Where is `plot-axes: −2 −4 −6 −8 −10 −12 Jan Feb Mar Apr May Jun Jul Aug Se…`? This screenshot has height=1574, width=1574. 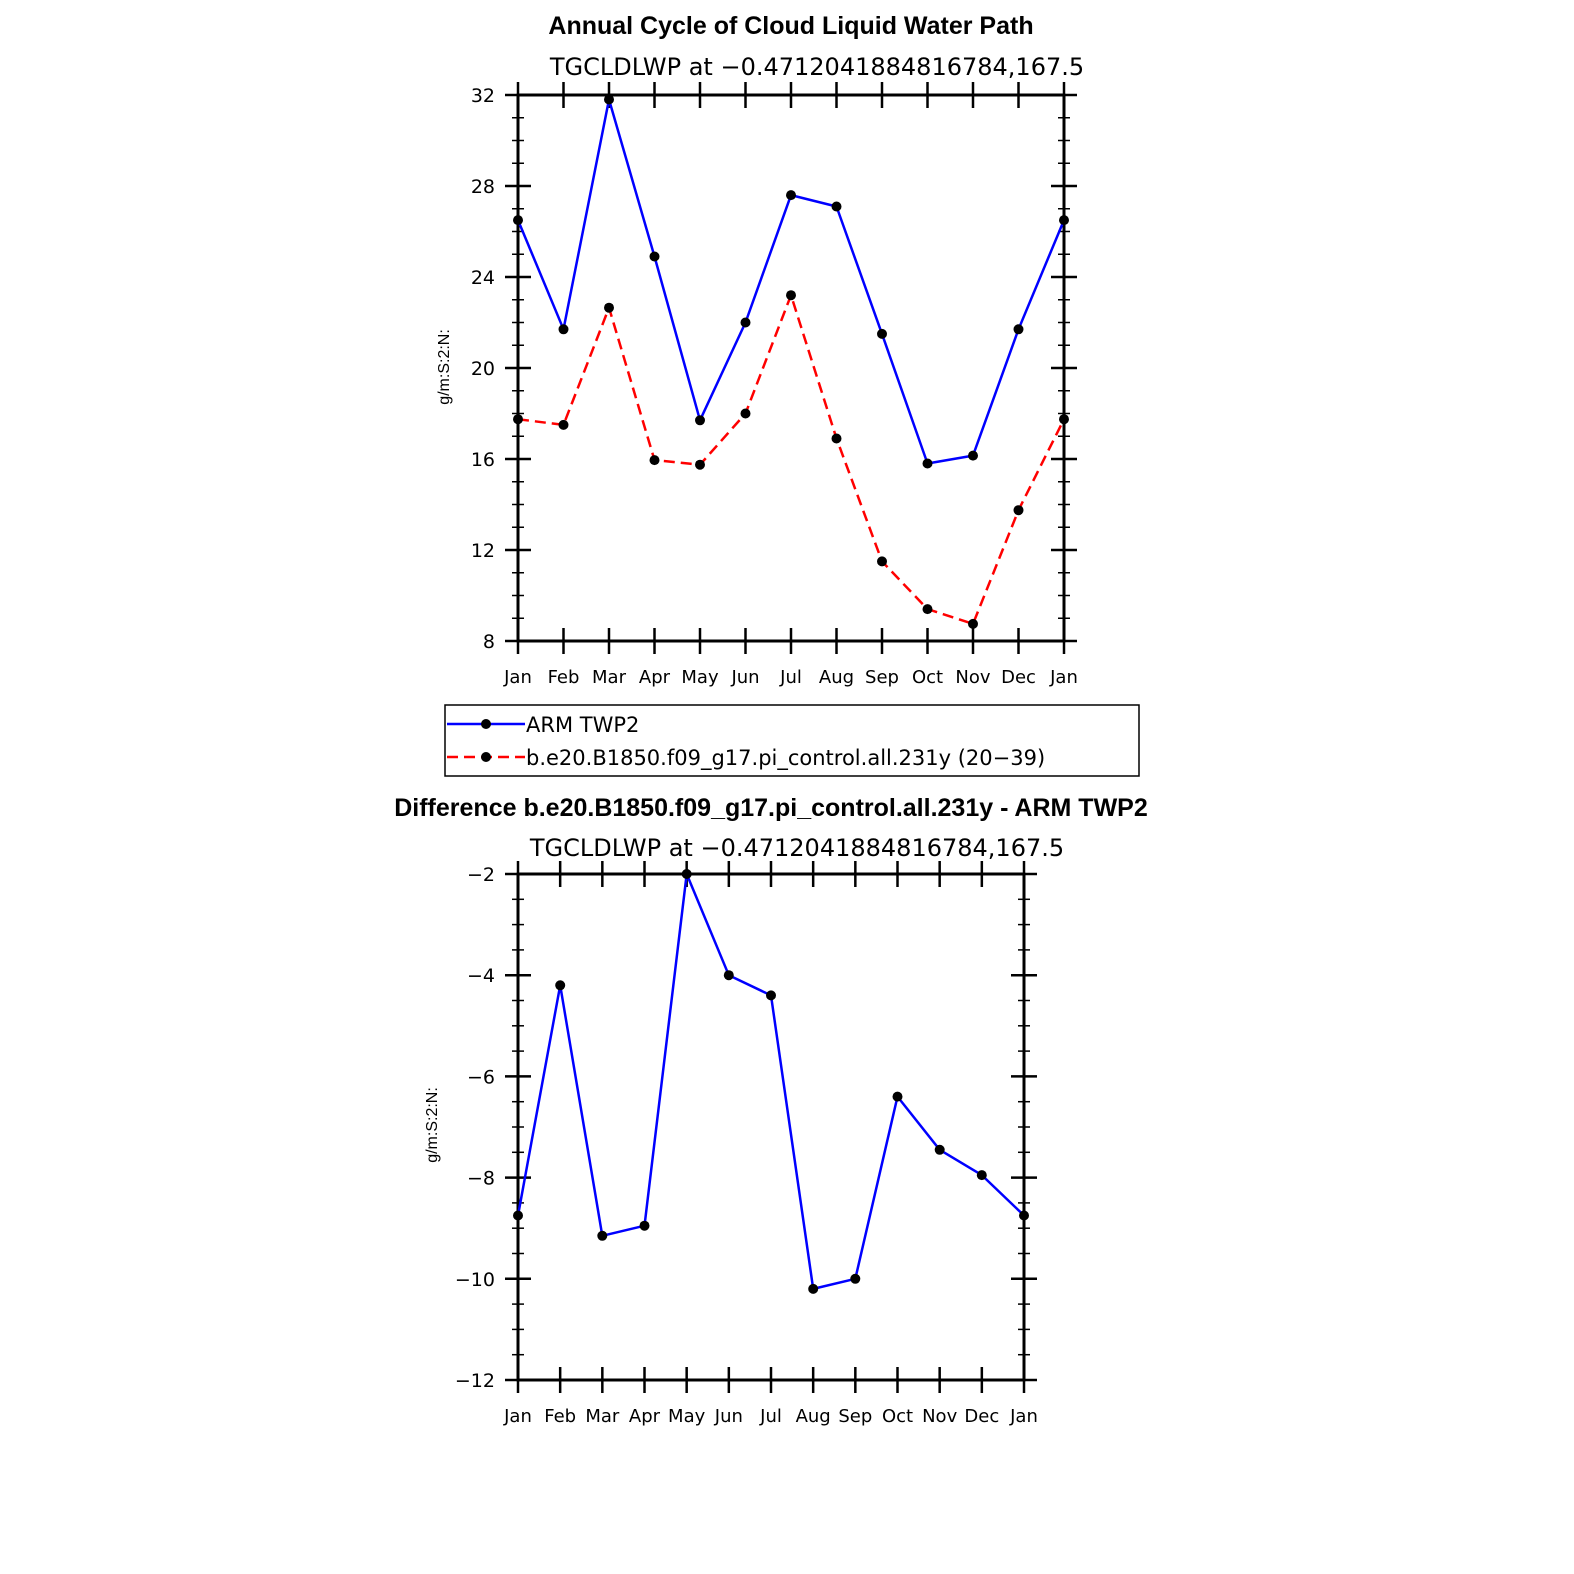
plot-axes: −2 −4 −6 −8 −10 −12 Jan Feb Mar Apr May Jun Jul Aug Se… is located at coordinates (746, 1144).